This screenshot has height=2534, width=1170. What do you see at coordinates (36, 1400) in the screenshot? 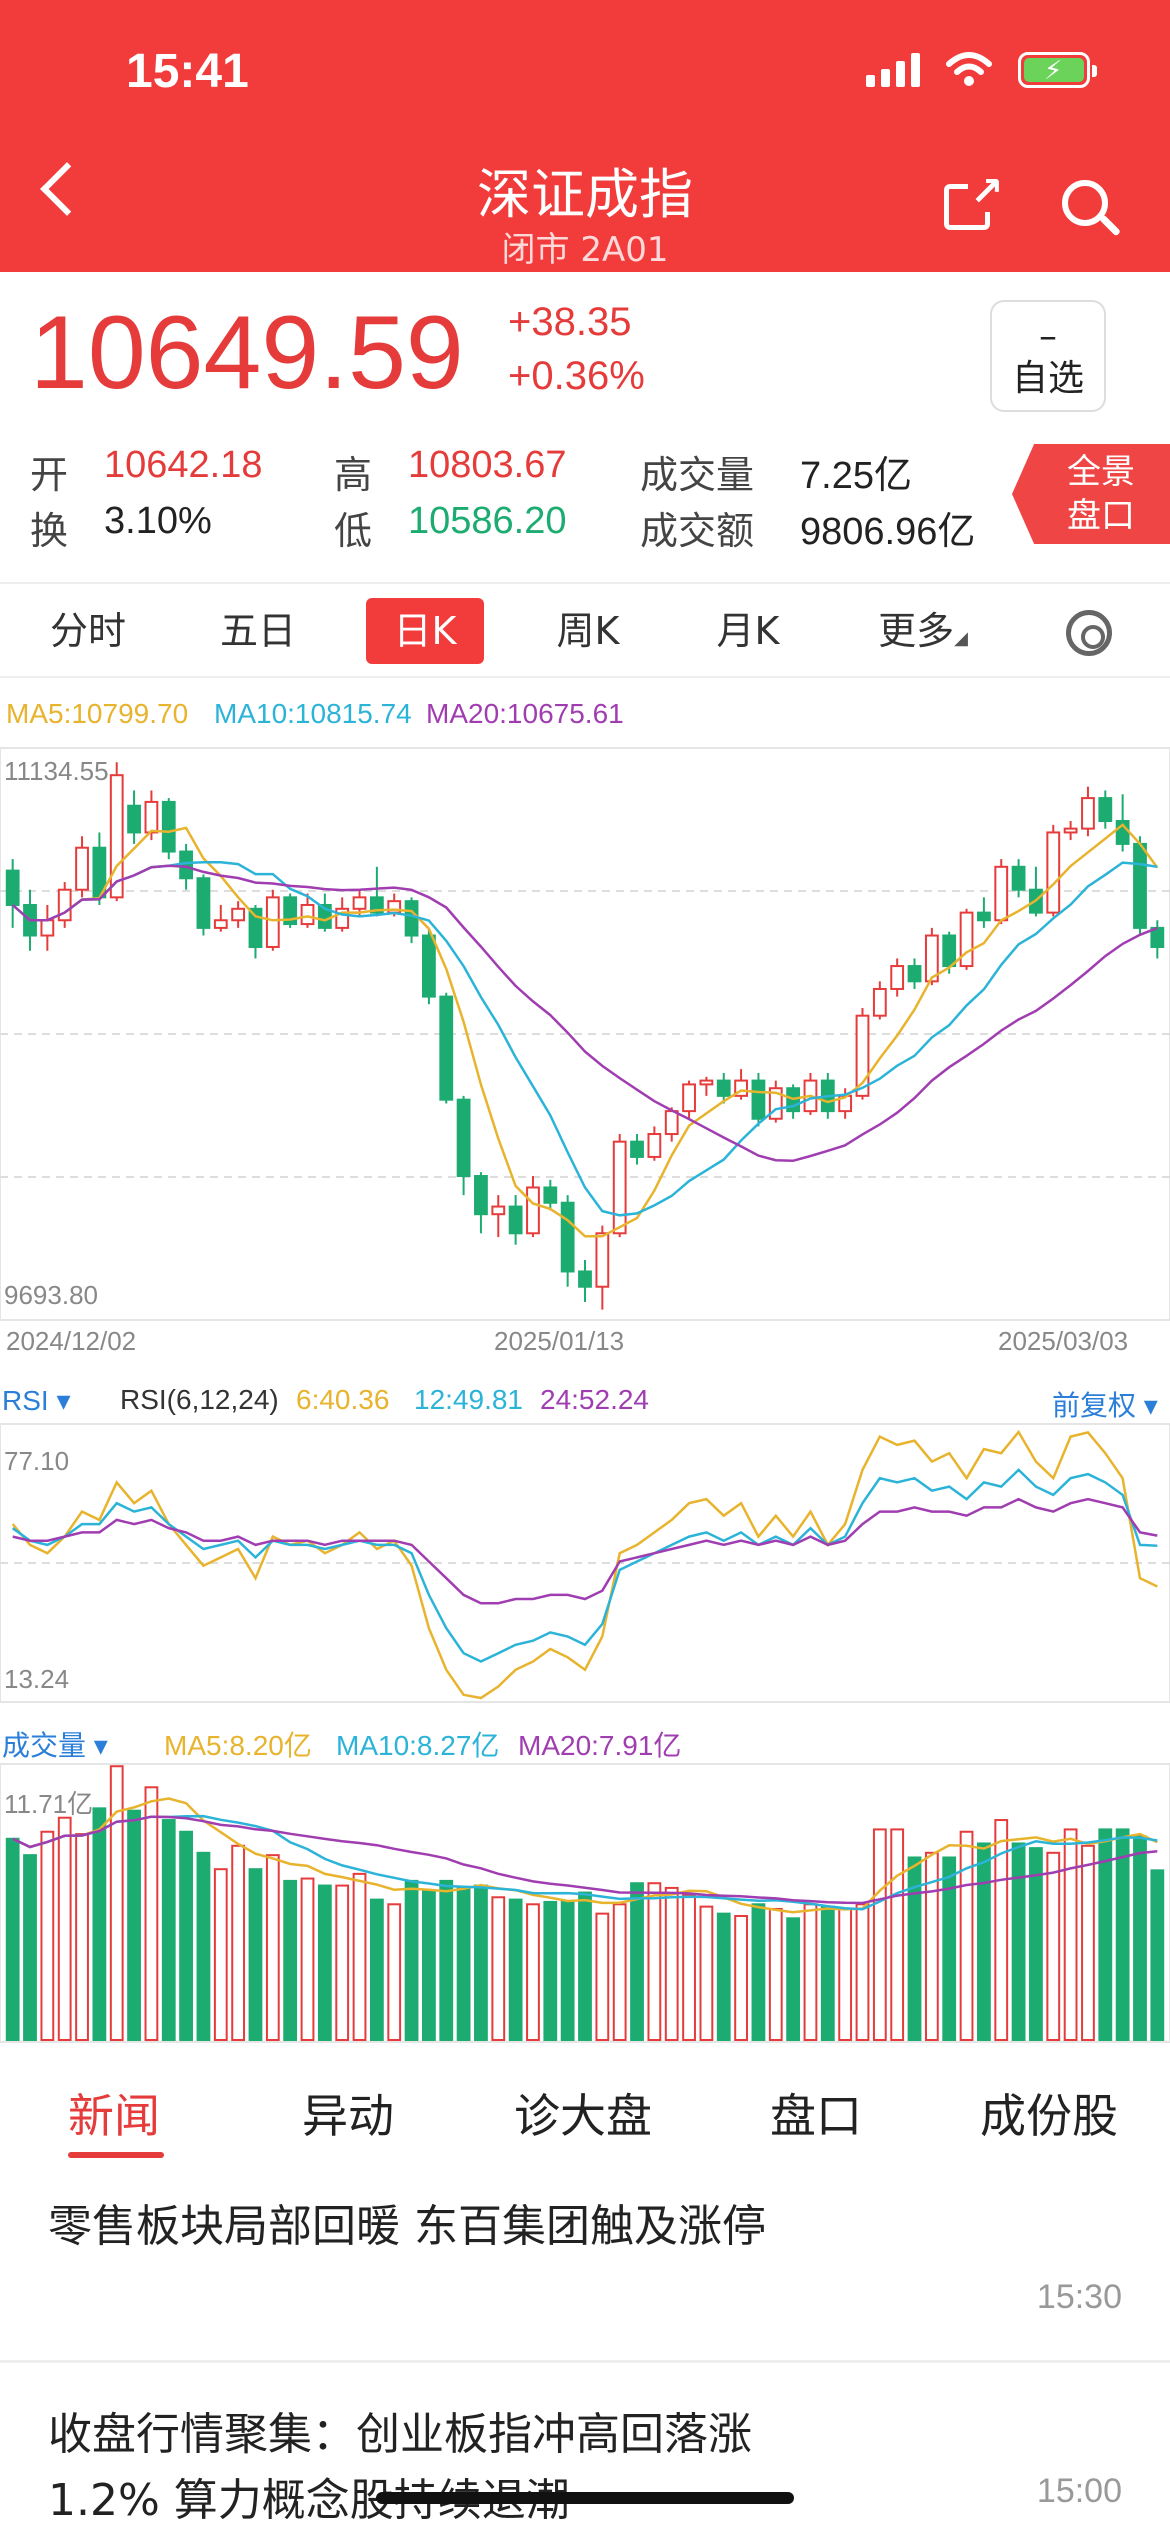
I see `rsi-indicator-select: RSI ▾` at bounding box center [36, 1400].